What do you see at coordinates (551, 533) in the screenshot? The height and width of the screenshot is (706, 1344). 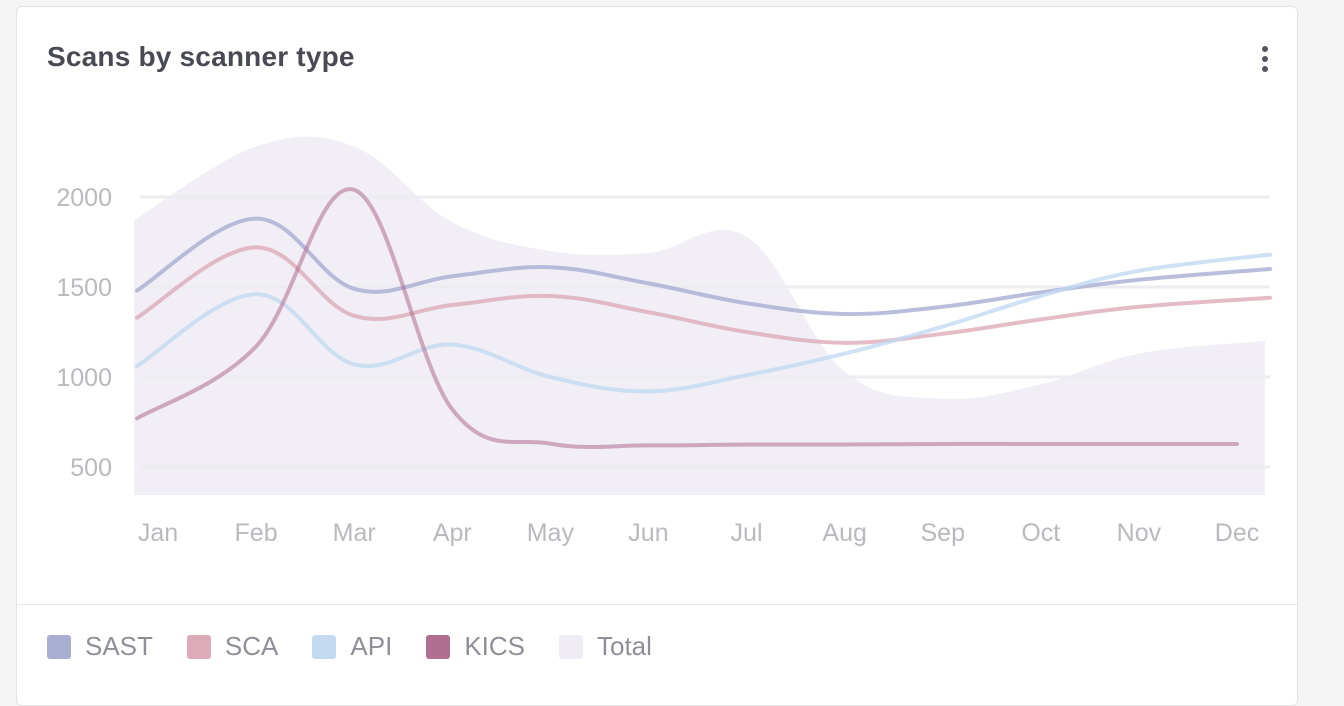 I see `x-tick-label-may: May` at bounding box center [551, 533].